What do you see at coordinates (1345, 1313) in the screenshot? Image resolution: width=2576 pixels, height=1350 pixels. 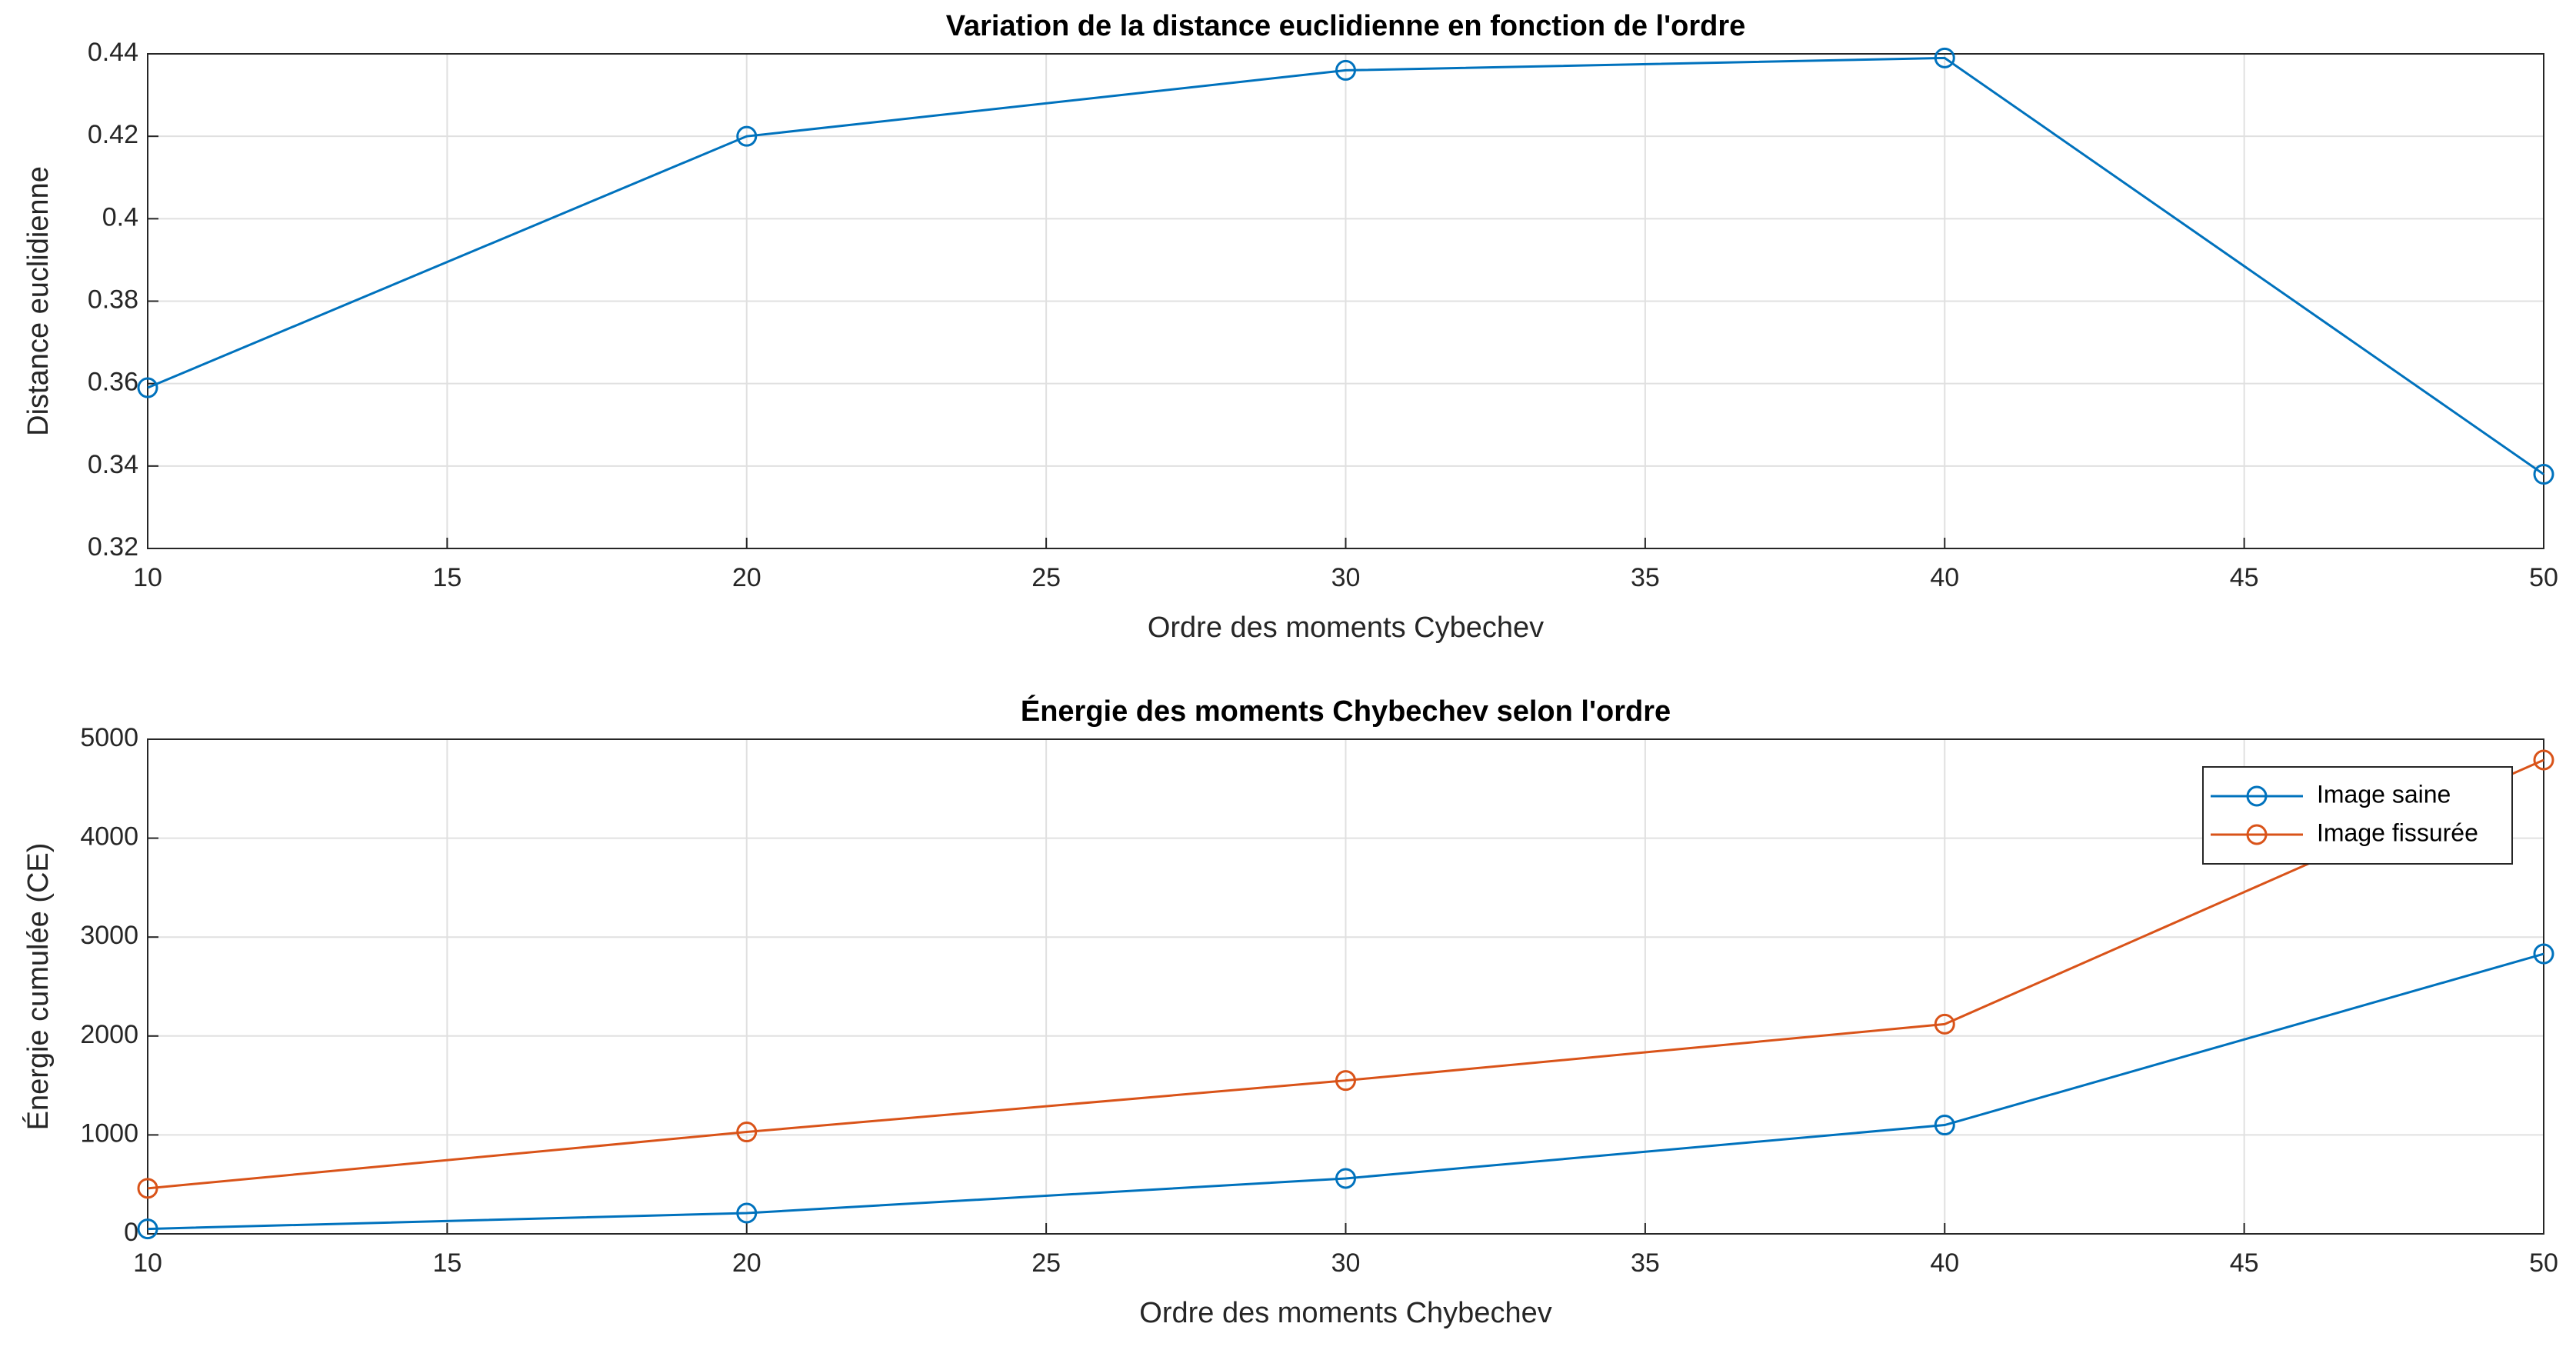 I see `x-axis-label: Ordre des moments Chybechev` at bounding box center [1345, 1313].